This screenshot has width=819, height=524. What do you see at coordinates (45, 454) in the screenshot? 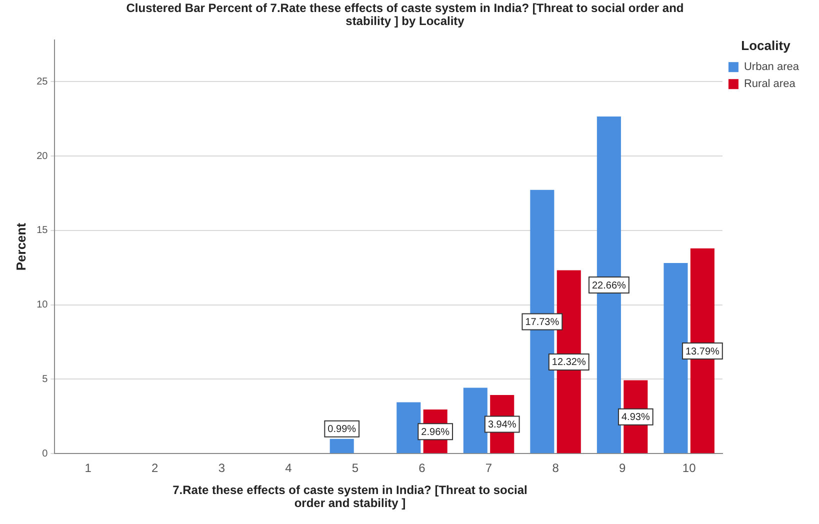
I see `y-tick-label: 0` at bounding box center [45, 454].